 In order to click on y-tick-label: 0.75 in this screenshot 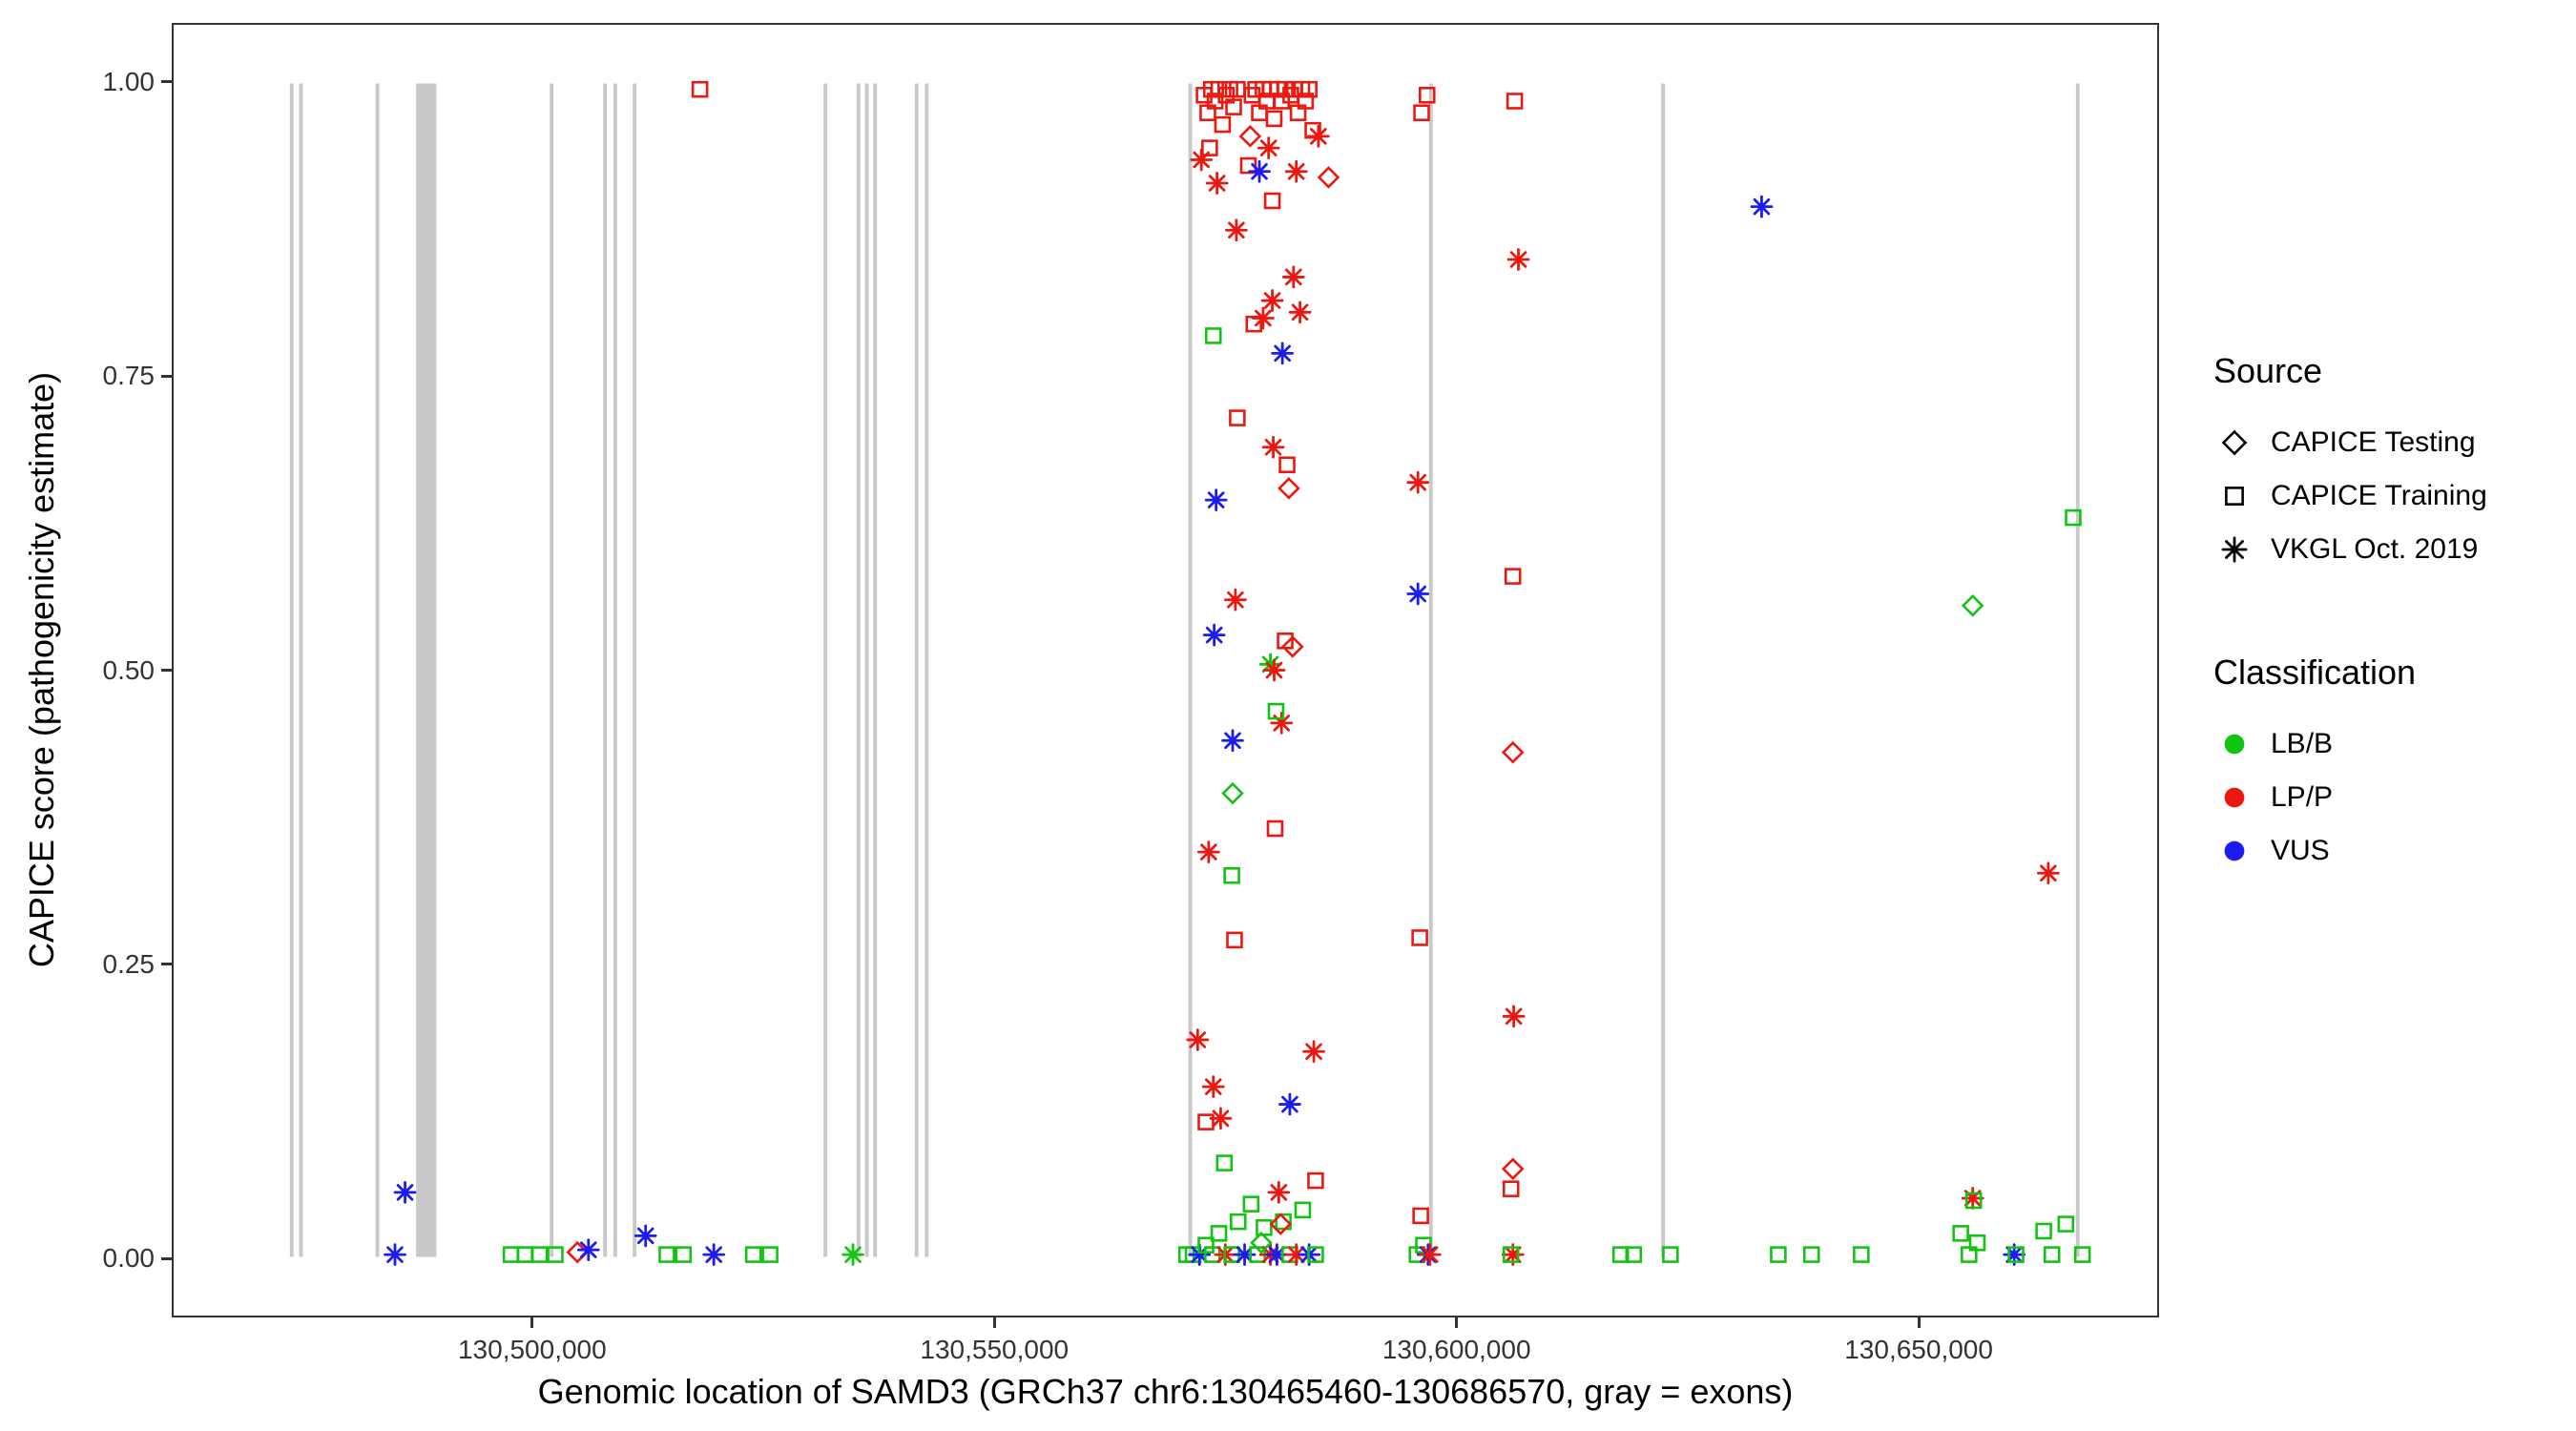, I will do `click(129, 376)`.